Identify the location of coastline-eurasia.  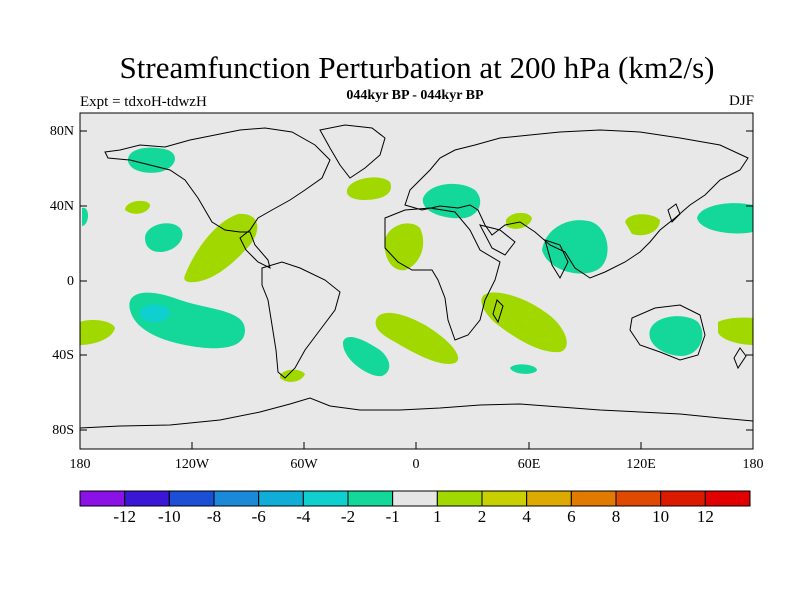
(576, 204).